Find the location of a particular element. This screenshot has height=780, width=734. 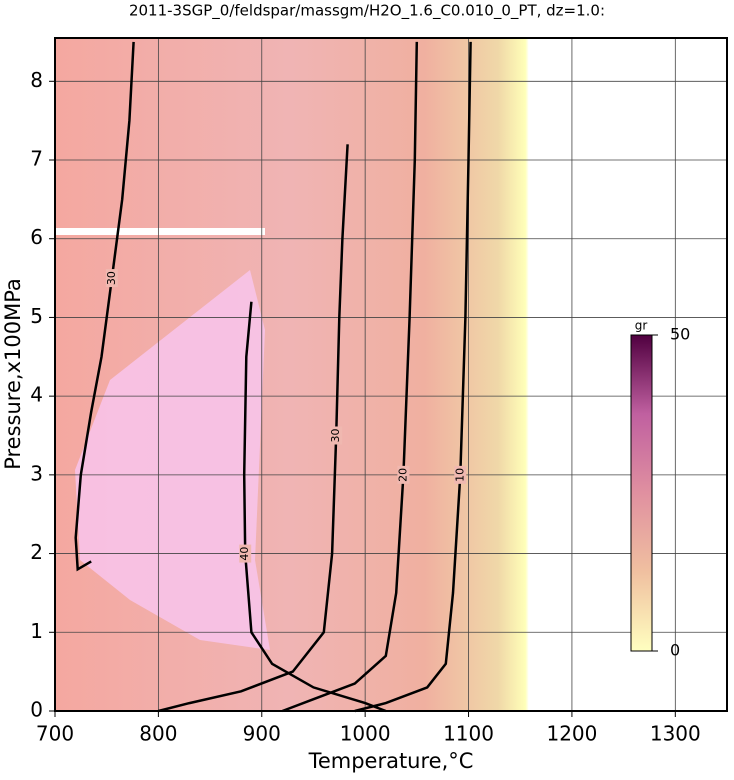

contour-label: 10 is located at coordinates (459, 475).